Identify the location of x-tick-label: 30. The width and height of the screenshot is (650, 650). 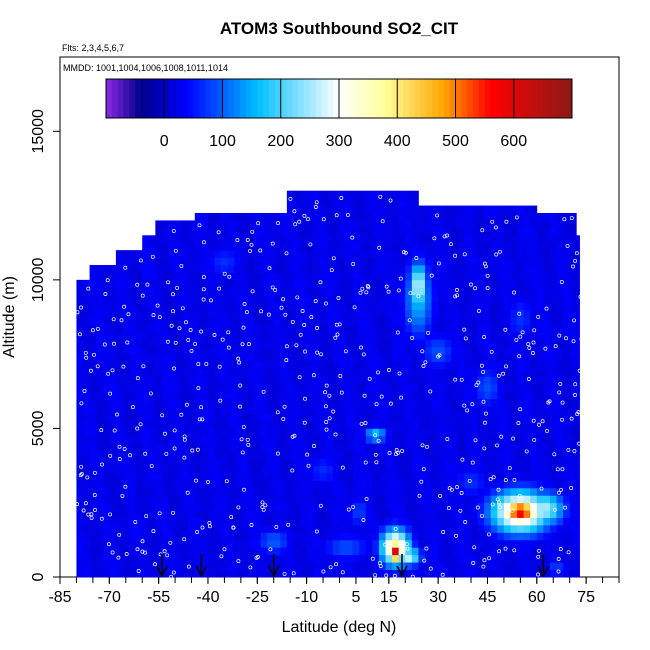
(438, 597).